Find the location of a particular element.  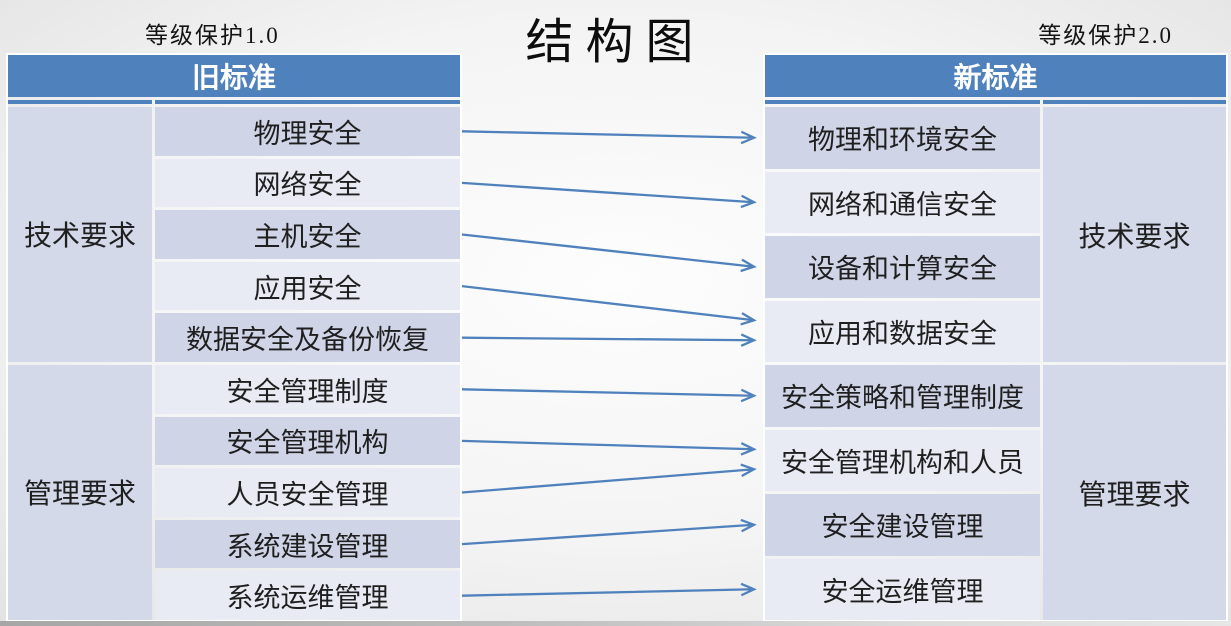

old-standard-header: 旧标准 is located at coordinates (234, 76).